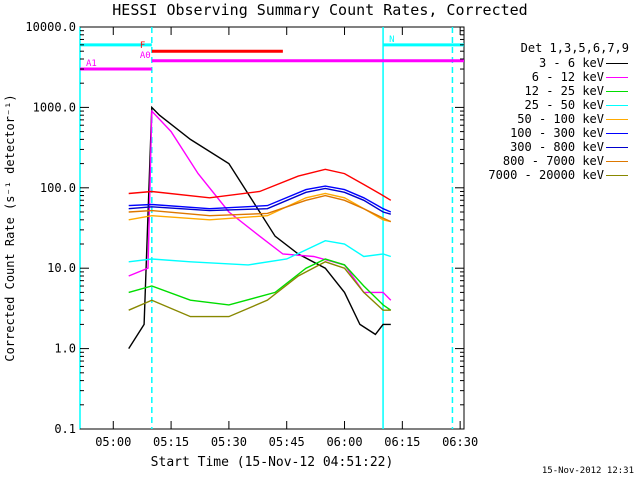 The image size is (640, 480). Describe the element at coordinates (272, 462) in the screenshot. I see `x-axis-label: Start Time (15-Nov-12 04:51:22)` at that location.